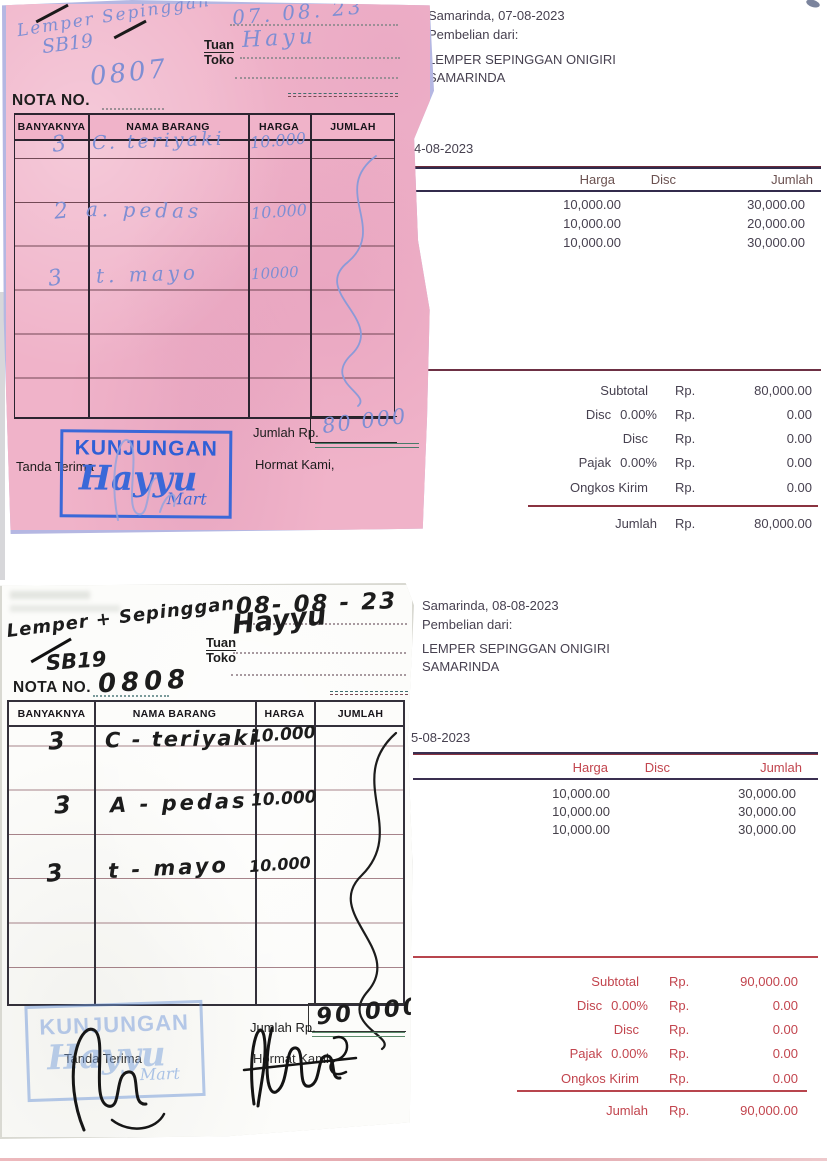 This screenshot has width=827, height=1169. Describe the element at coordinates (61, 211) in the screenshot. I see `hw-item-qty: 2` at that location.